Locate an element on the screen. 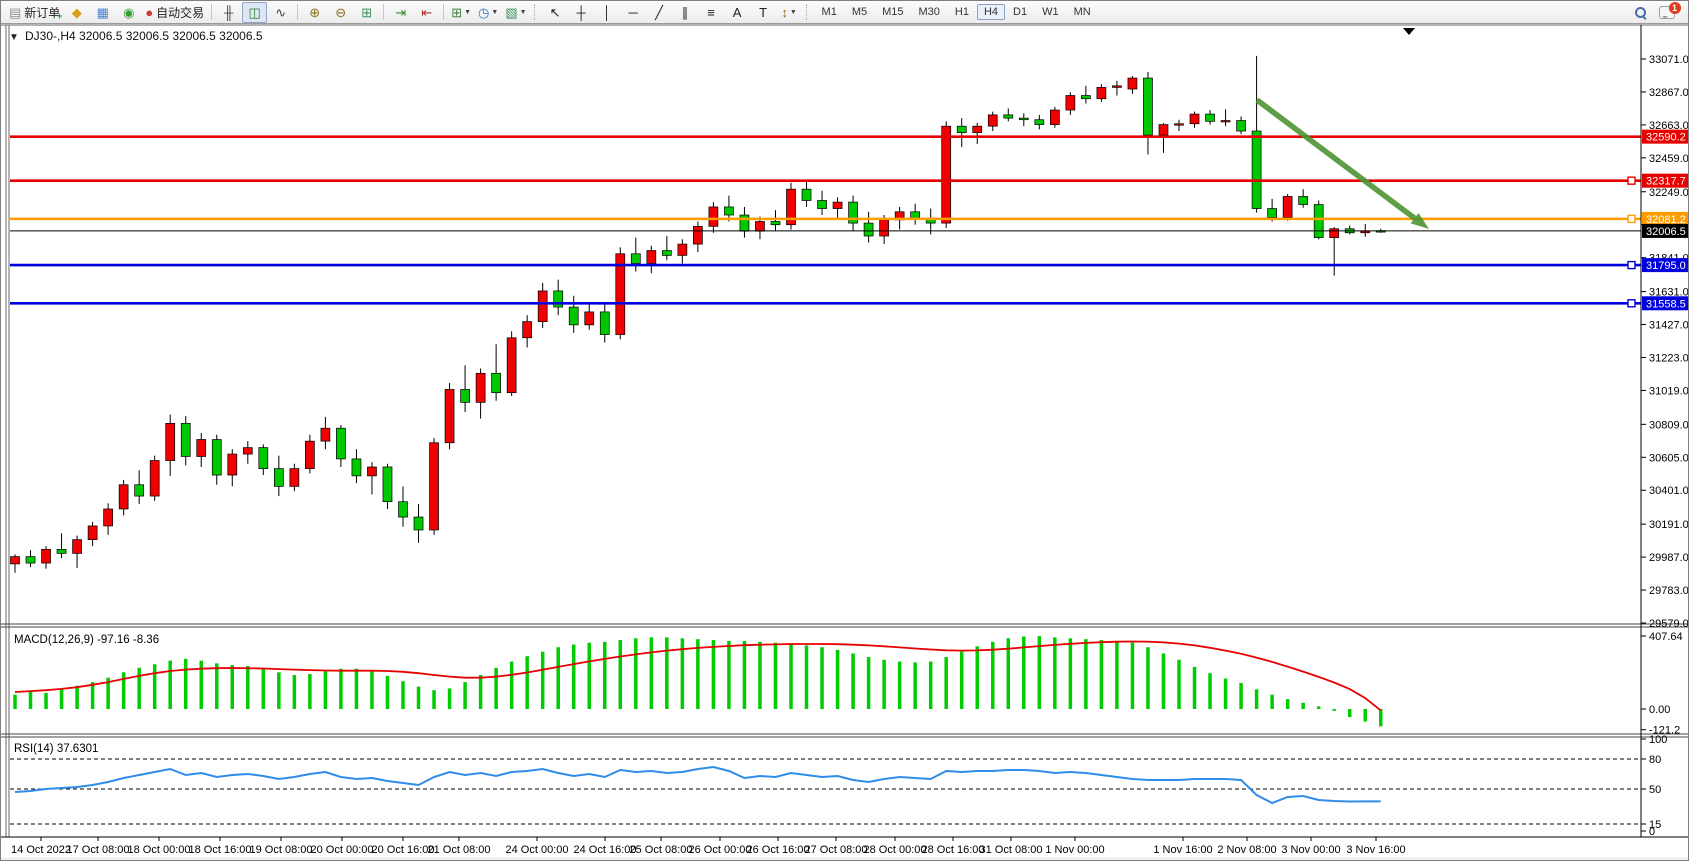 The image size is (1689, 861). svg-text: 31558.5 is located at coordinates (1666, 304).